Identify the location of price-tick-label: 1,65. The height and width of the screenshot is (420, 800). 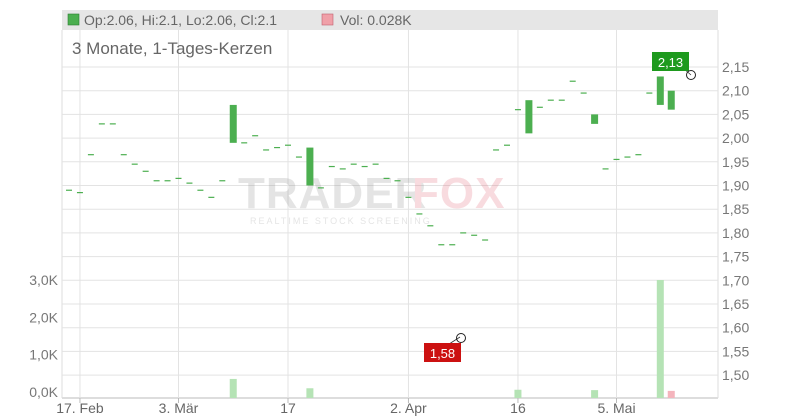
(735, 304).